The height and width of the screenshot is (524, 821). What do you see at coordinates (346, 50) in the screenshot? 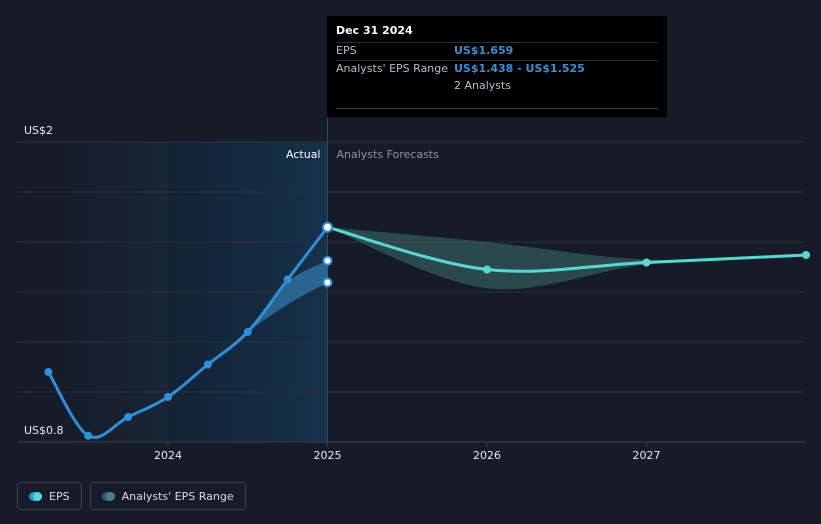
I see `tooltip-eps-label: EPS` at bounding box center [346, 50].